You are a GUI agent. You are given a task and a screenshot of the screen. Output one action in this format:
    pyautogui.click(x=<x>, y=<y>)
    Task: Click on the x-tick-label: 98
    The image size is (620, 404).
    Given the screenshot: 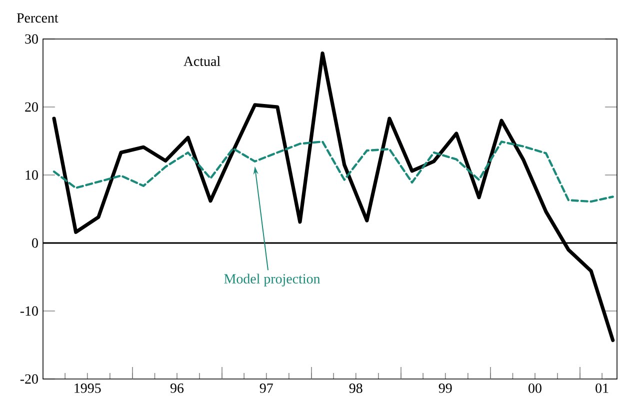 What is the action you would take?
    pyautogui.click(x=355, y=388)
    